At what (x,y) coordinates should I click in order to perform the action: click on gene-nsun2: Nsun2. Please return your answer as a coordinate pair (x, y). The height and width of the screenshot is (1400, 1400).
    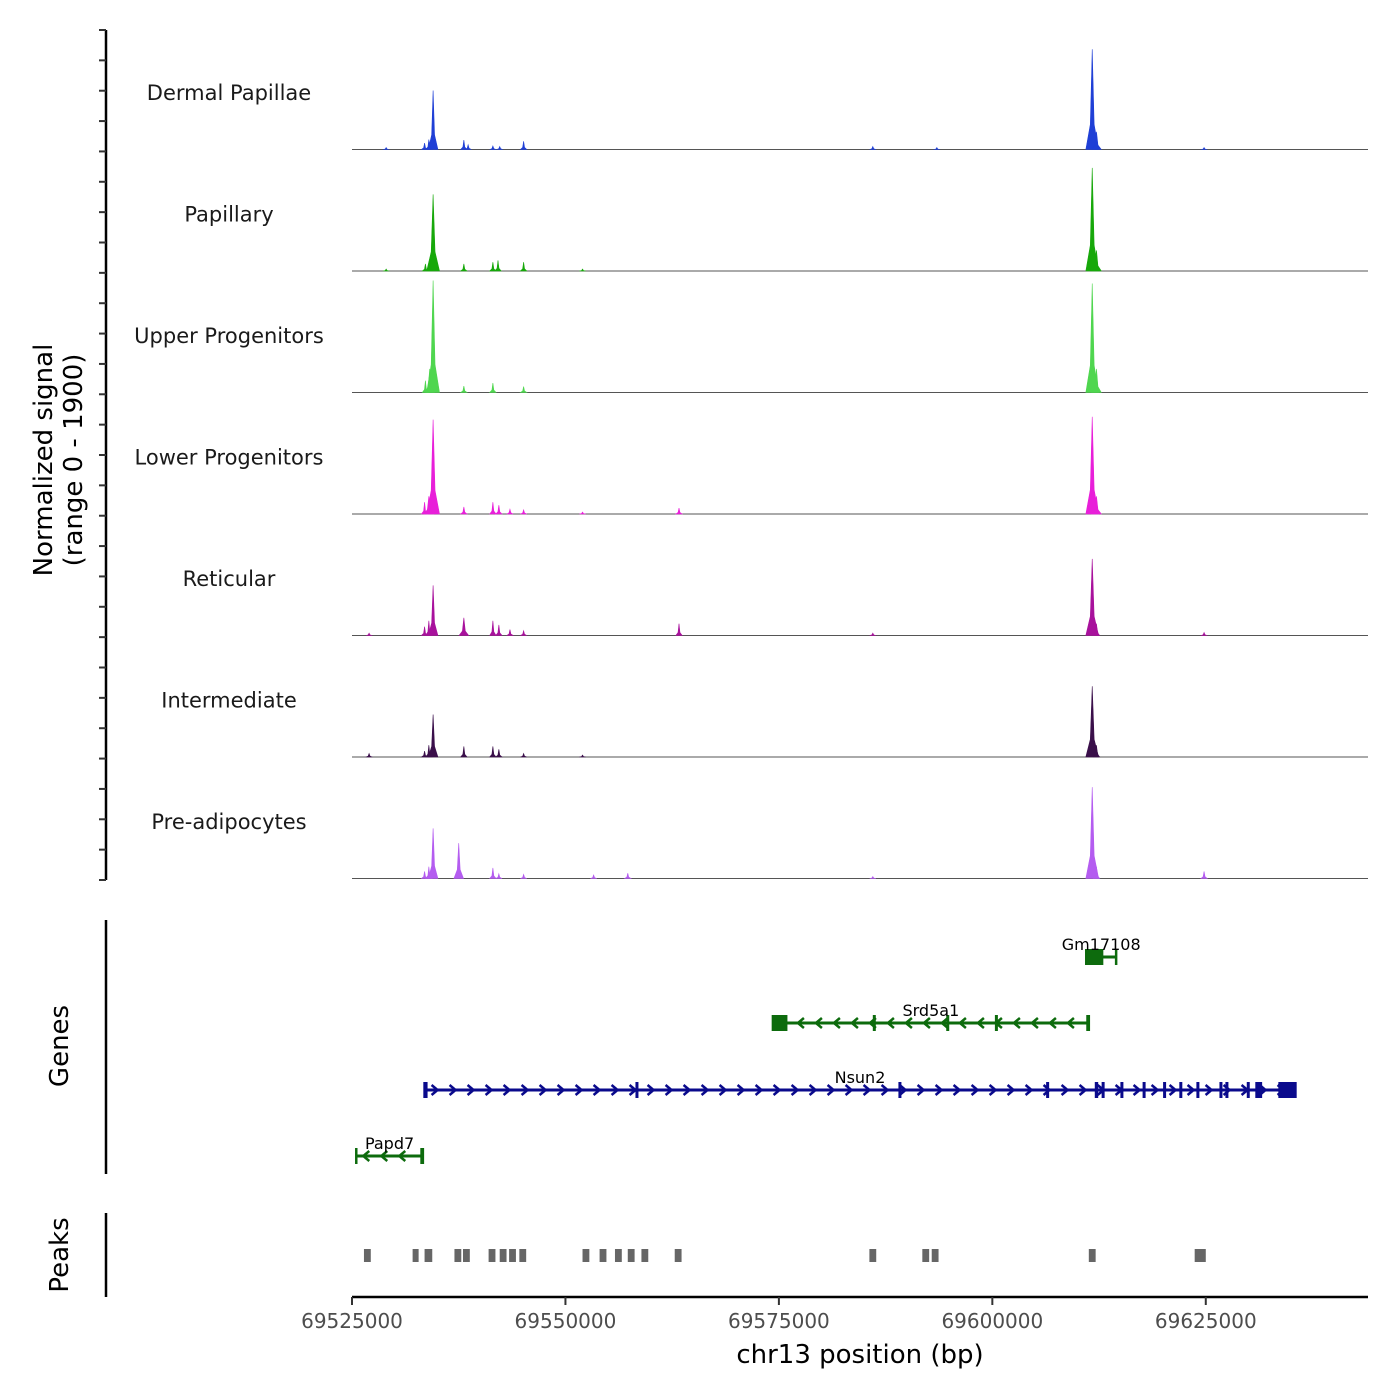
    Looking at the image, I should click on (860, 1083).